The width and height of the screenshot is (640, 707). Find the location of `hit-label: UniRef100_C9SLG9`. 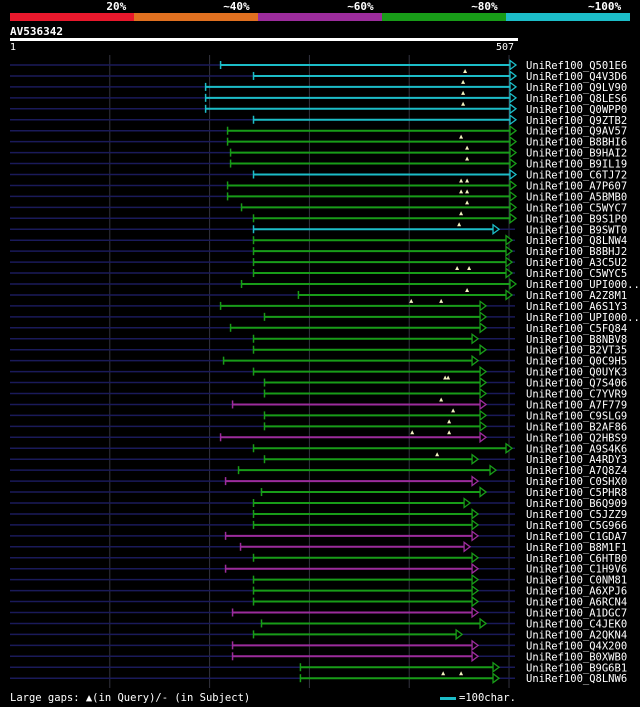

hit-label: UniRef100_C9SLG9 is located at coordinates (576, 416).